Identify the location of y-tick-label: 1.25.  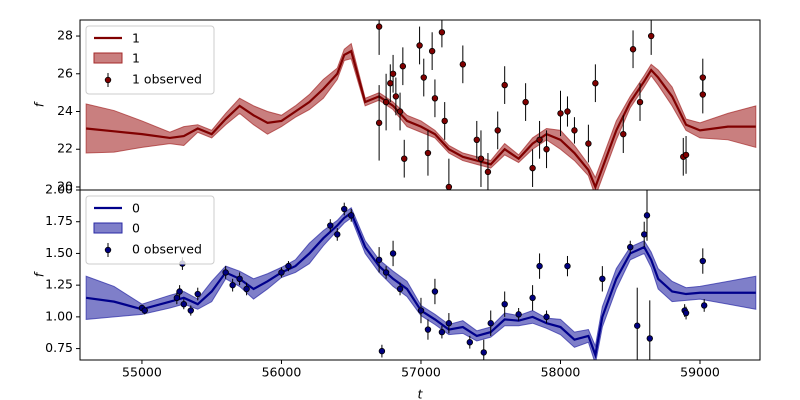
(59, 284).